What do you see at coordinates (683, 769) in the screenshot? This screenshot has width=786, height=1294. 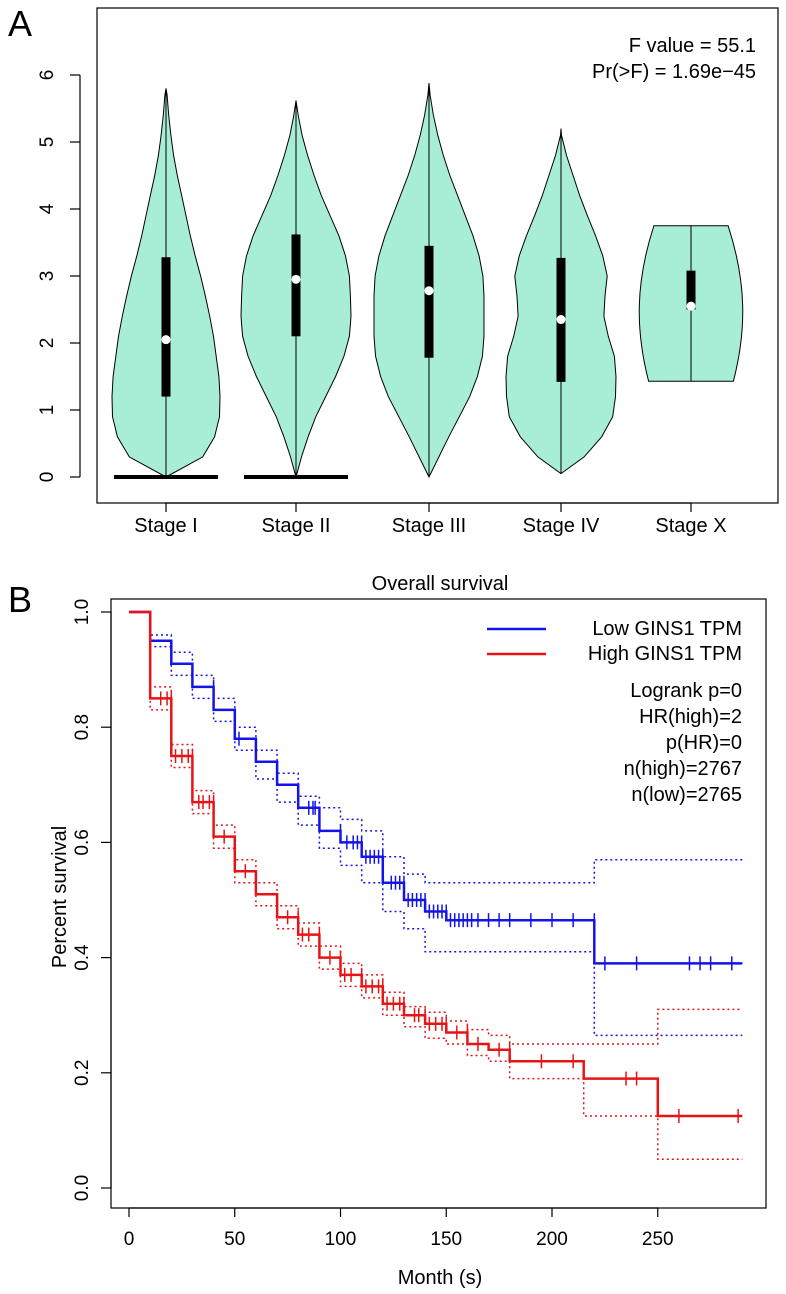 I see `legend-stat: n(high)=2767` at bounding box center [683, 769].